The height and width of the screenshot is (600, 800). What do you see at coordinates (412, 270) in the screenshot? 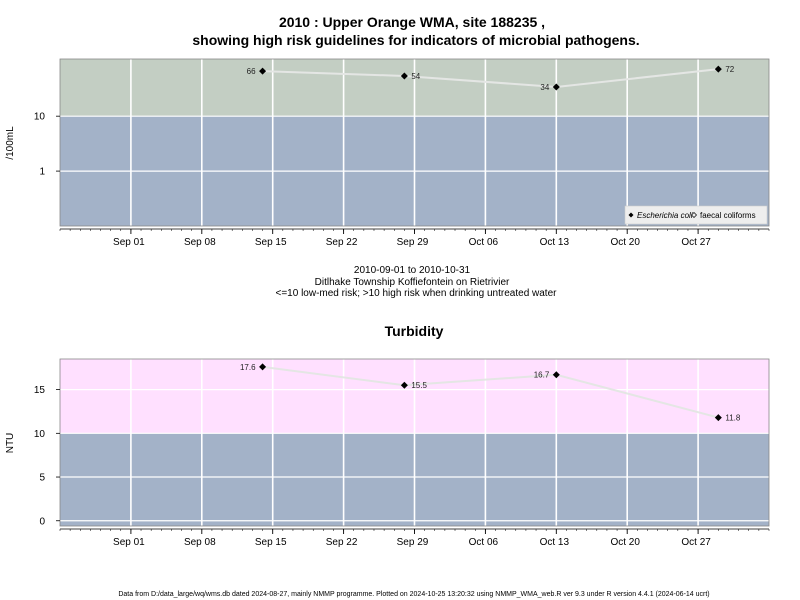
I see `date-range-note: 2010-09-01 to 2010-10-31` at bounding box center [412, 270].